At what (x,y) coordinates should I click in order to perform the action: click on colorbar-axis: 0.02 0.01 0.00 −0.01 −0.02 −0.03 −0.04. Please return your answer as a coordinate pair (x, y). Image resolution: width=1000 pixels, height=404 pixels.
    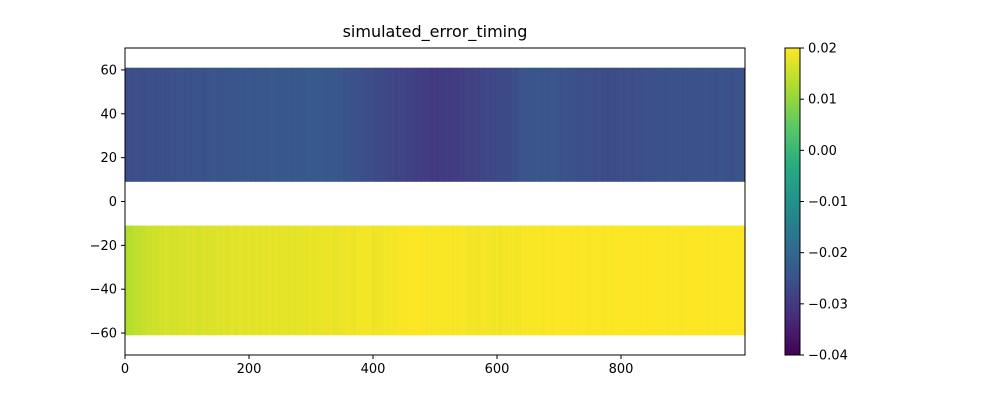
    Looking at the image, I should click on (824, 203).